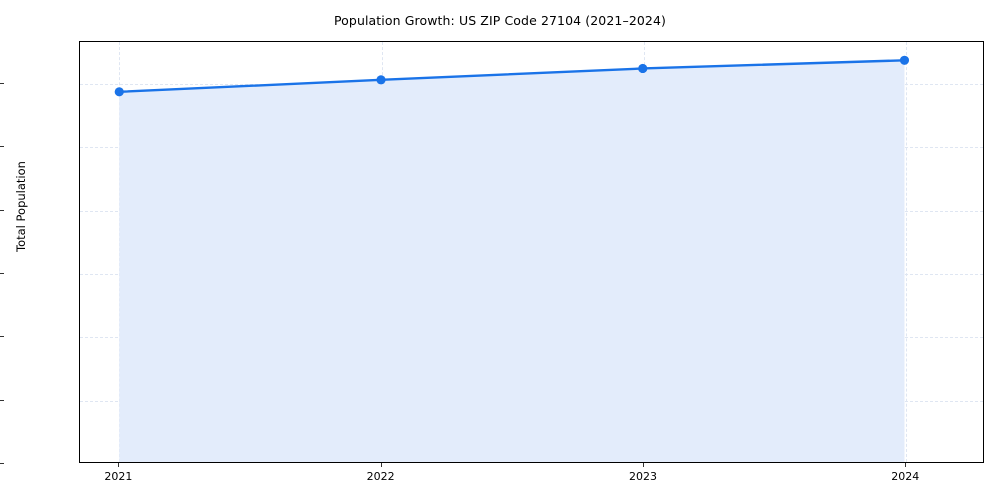 This screenshot has height=500, width=1000. I want to click on gridline-vertical, so click(907, 252).